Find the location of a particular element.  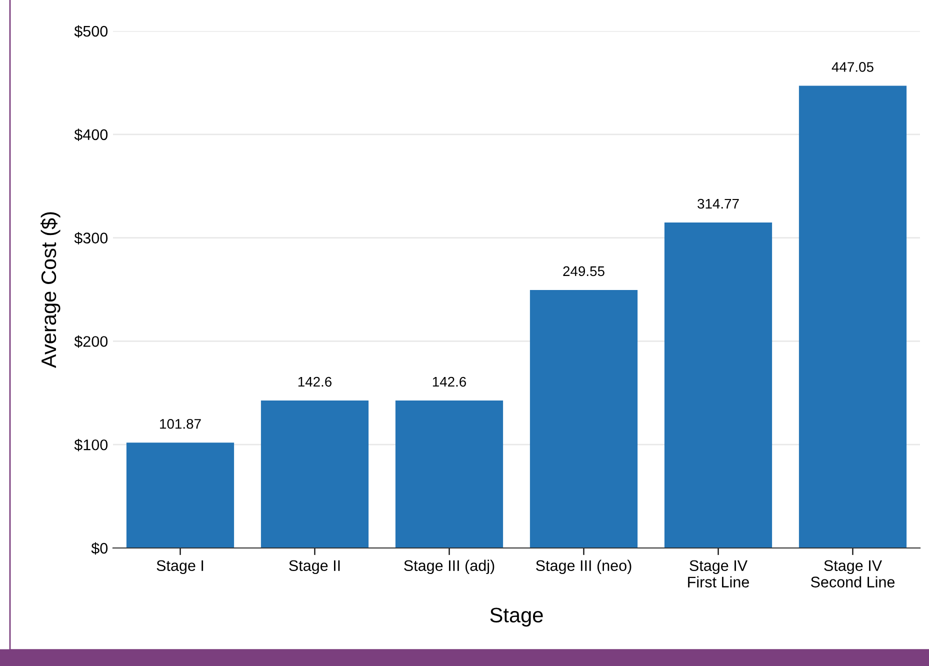

x-axis-title: Stage is located at coordinates (516, 617).